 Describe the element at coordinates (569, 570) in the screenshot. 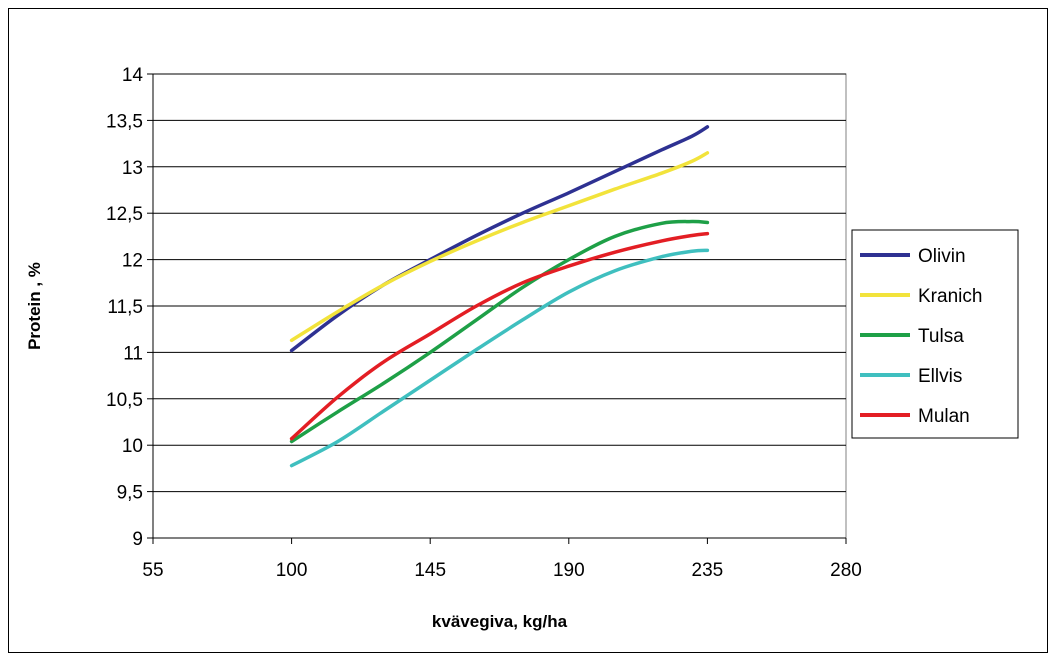

I see `x-tick-label: 190` at that location.